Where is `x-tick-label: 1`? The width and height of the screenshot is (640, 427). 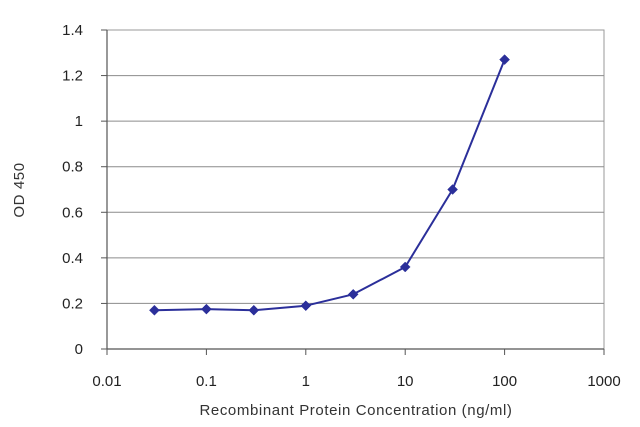
x-tick-label: 1 is located at coordinates (306, 381).